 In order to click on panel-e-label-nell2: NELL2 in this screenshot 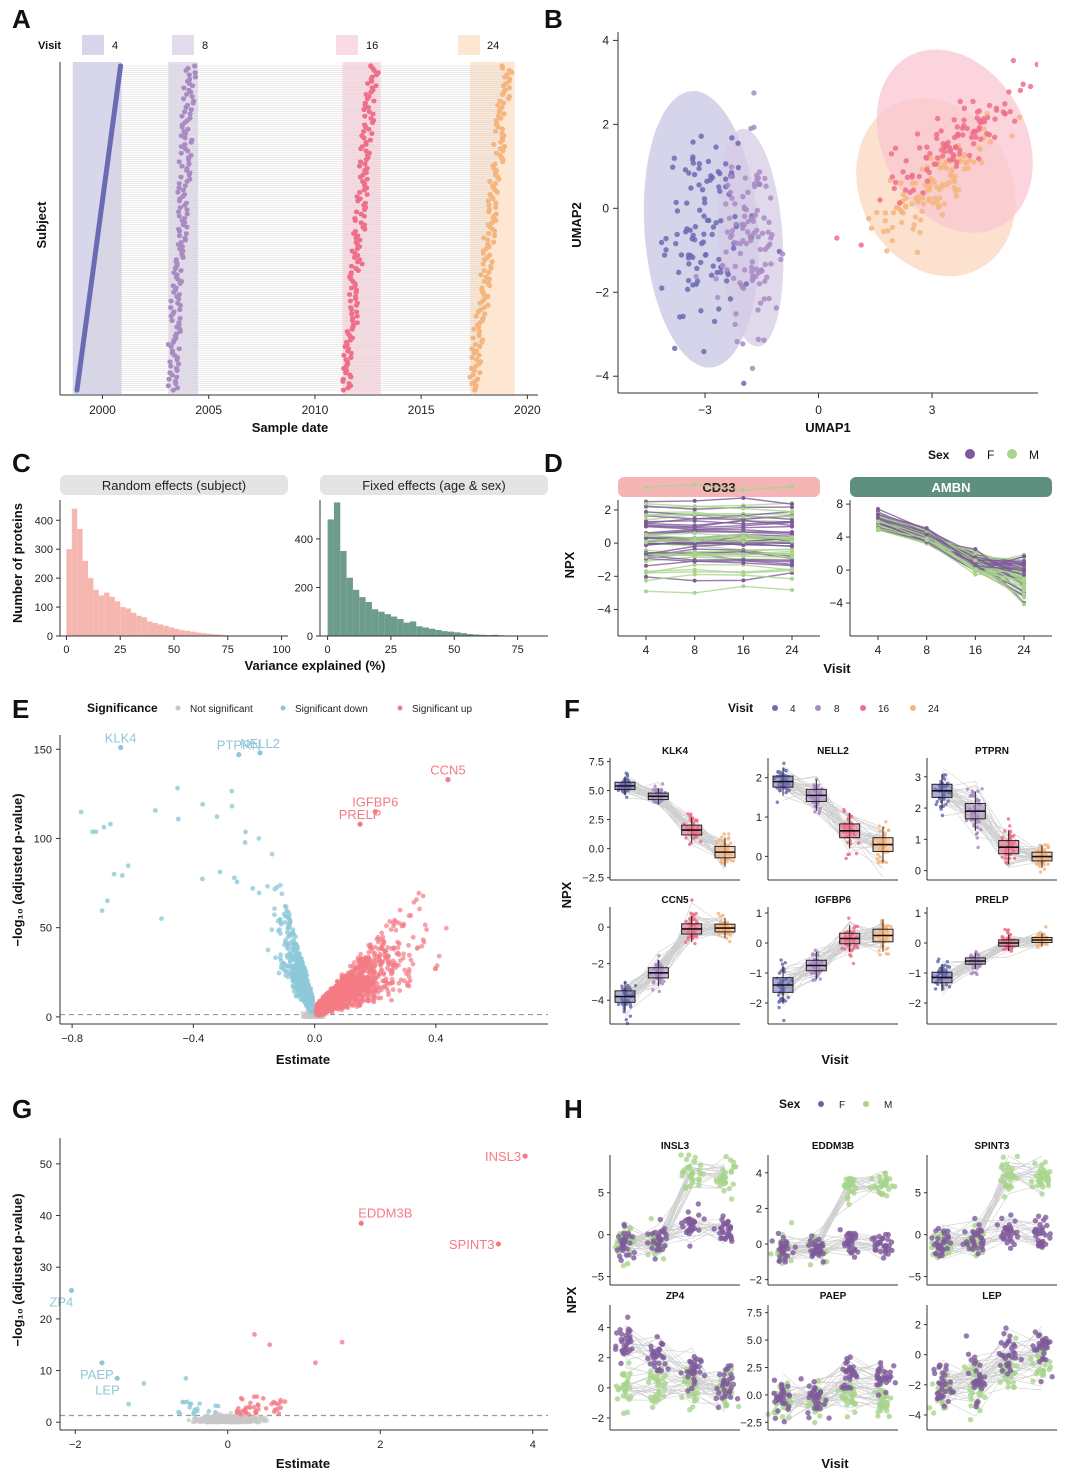, I will do `click(260, 743)`.